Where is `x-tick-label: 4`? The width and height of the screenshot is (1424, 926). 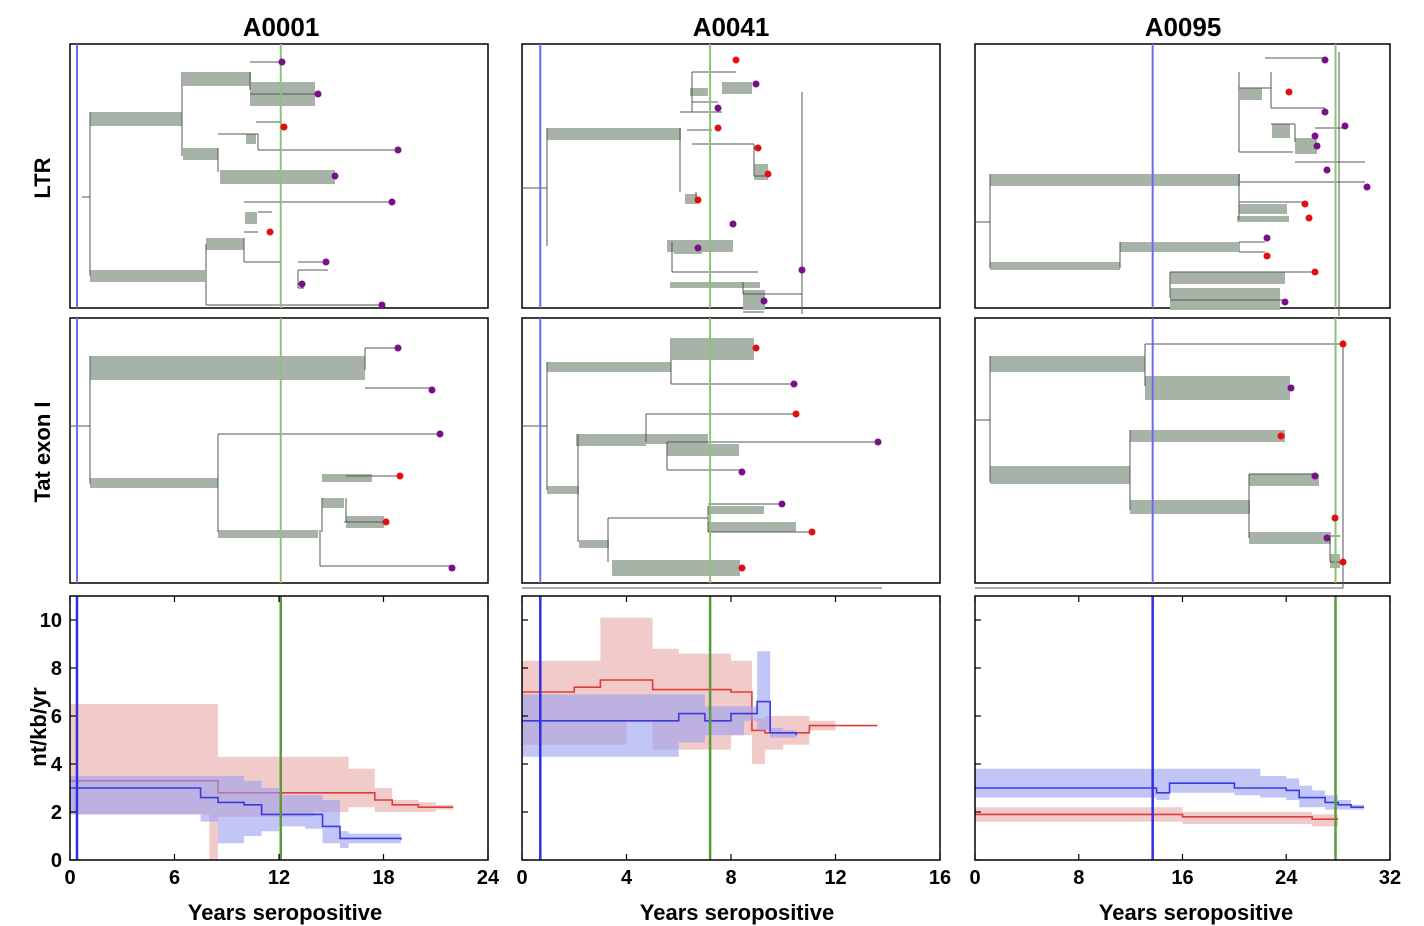 x-tick-label: 4 is located at coordinates (627, 878).